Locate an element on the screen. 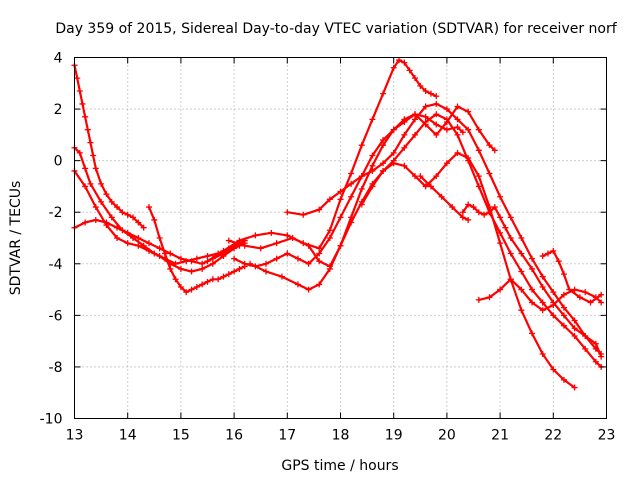  x-tick-label: 19 is located at coordinates (394, 436).